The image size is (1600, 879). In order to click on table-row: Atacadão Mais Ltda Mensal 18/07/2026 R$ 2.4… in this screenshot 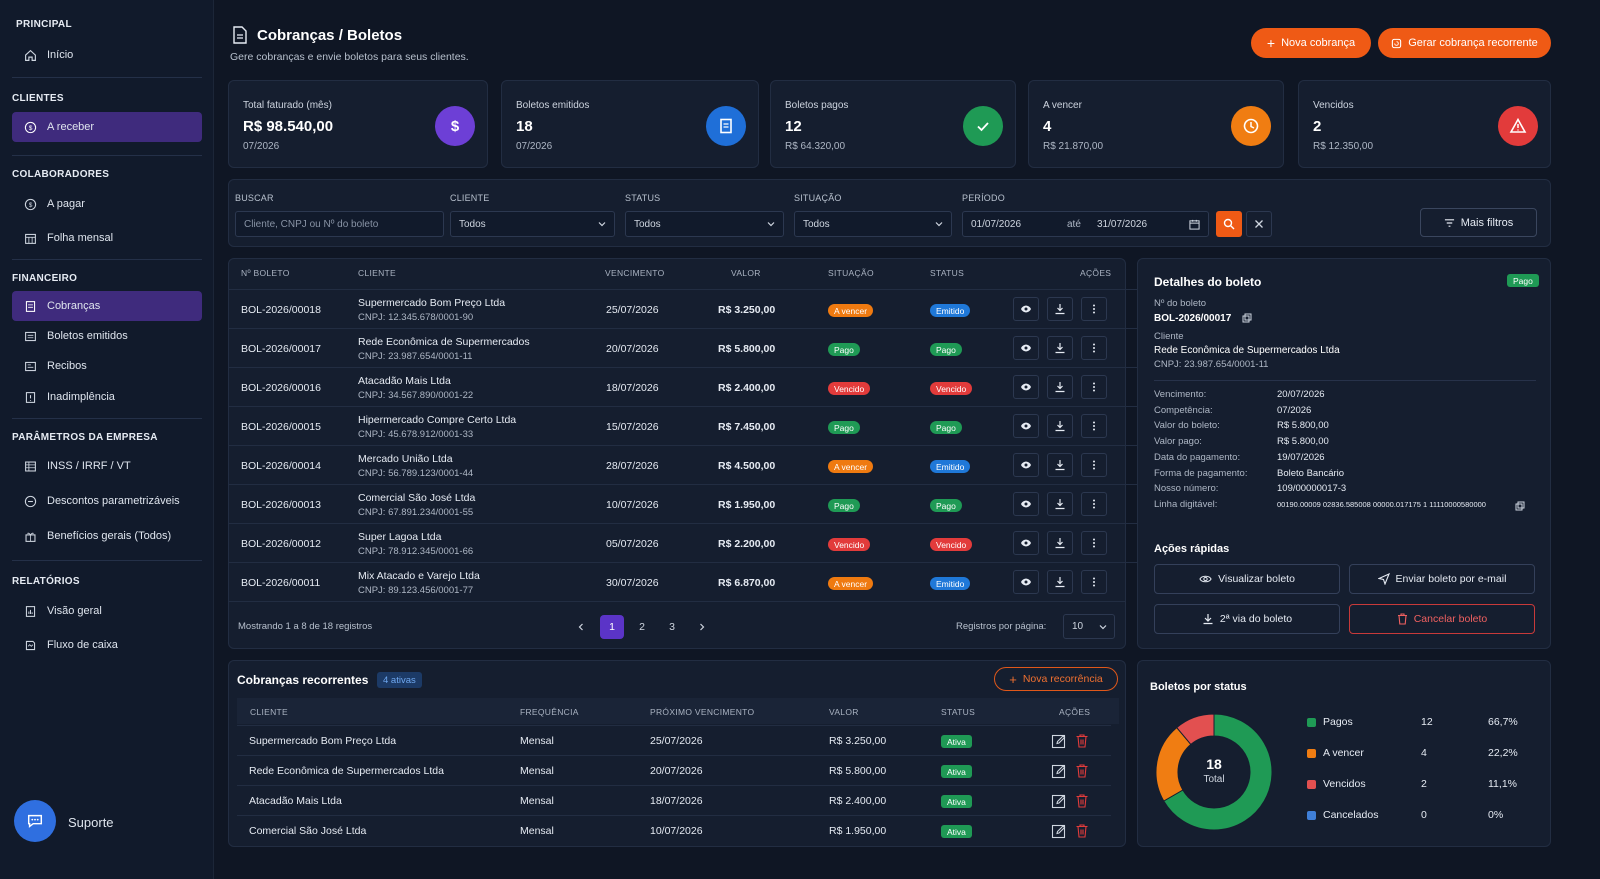, I will do `click(674, 800)`.